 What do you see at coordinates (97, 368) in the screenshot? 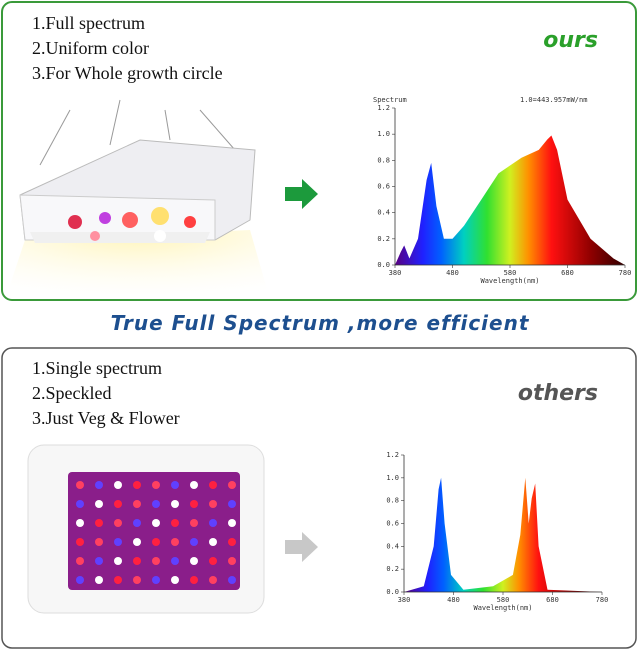
I see `feature: 1.Single spectrum` at bounding box center [97, 368].